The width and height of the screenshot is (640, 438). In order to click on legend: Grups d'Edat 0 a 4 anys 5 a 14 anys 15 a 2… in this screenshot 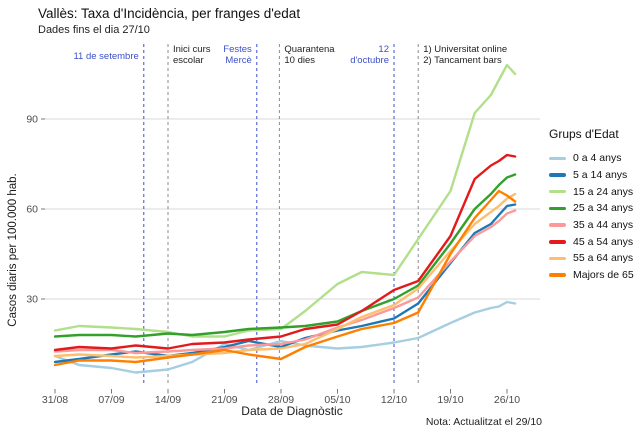, I will do `click(591, 205)`.